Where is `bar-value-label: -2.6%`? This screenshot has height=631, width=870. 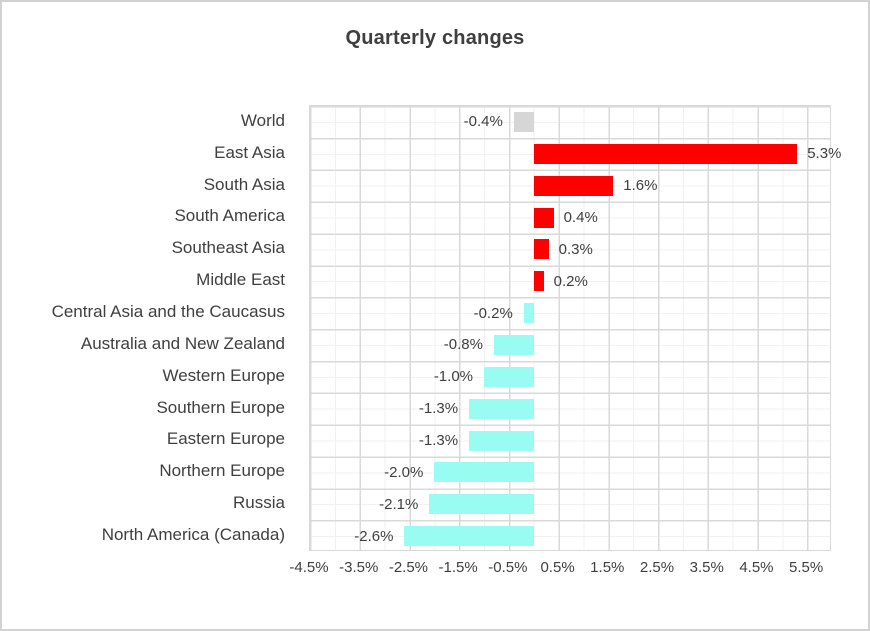 bar-value-label: -2.6% is located at coordinates (374, 536).